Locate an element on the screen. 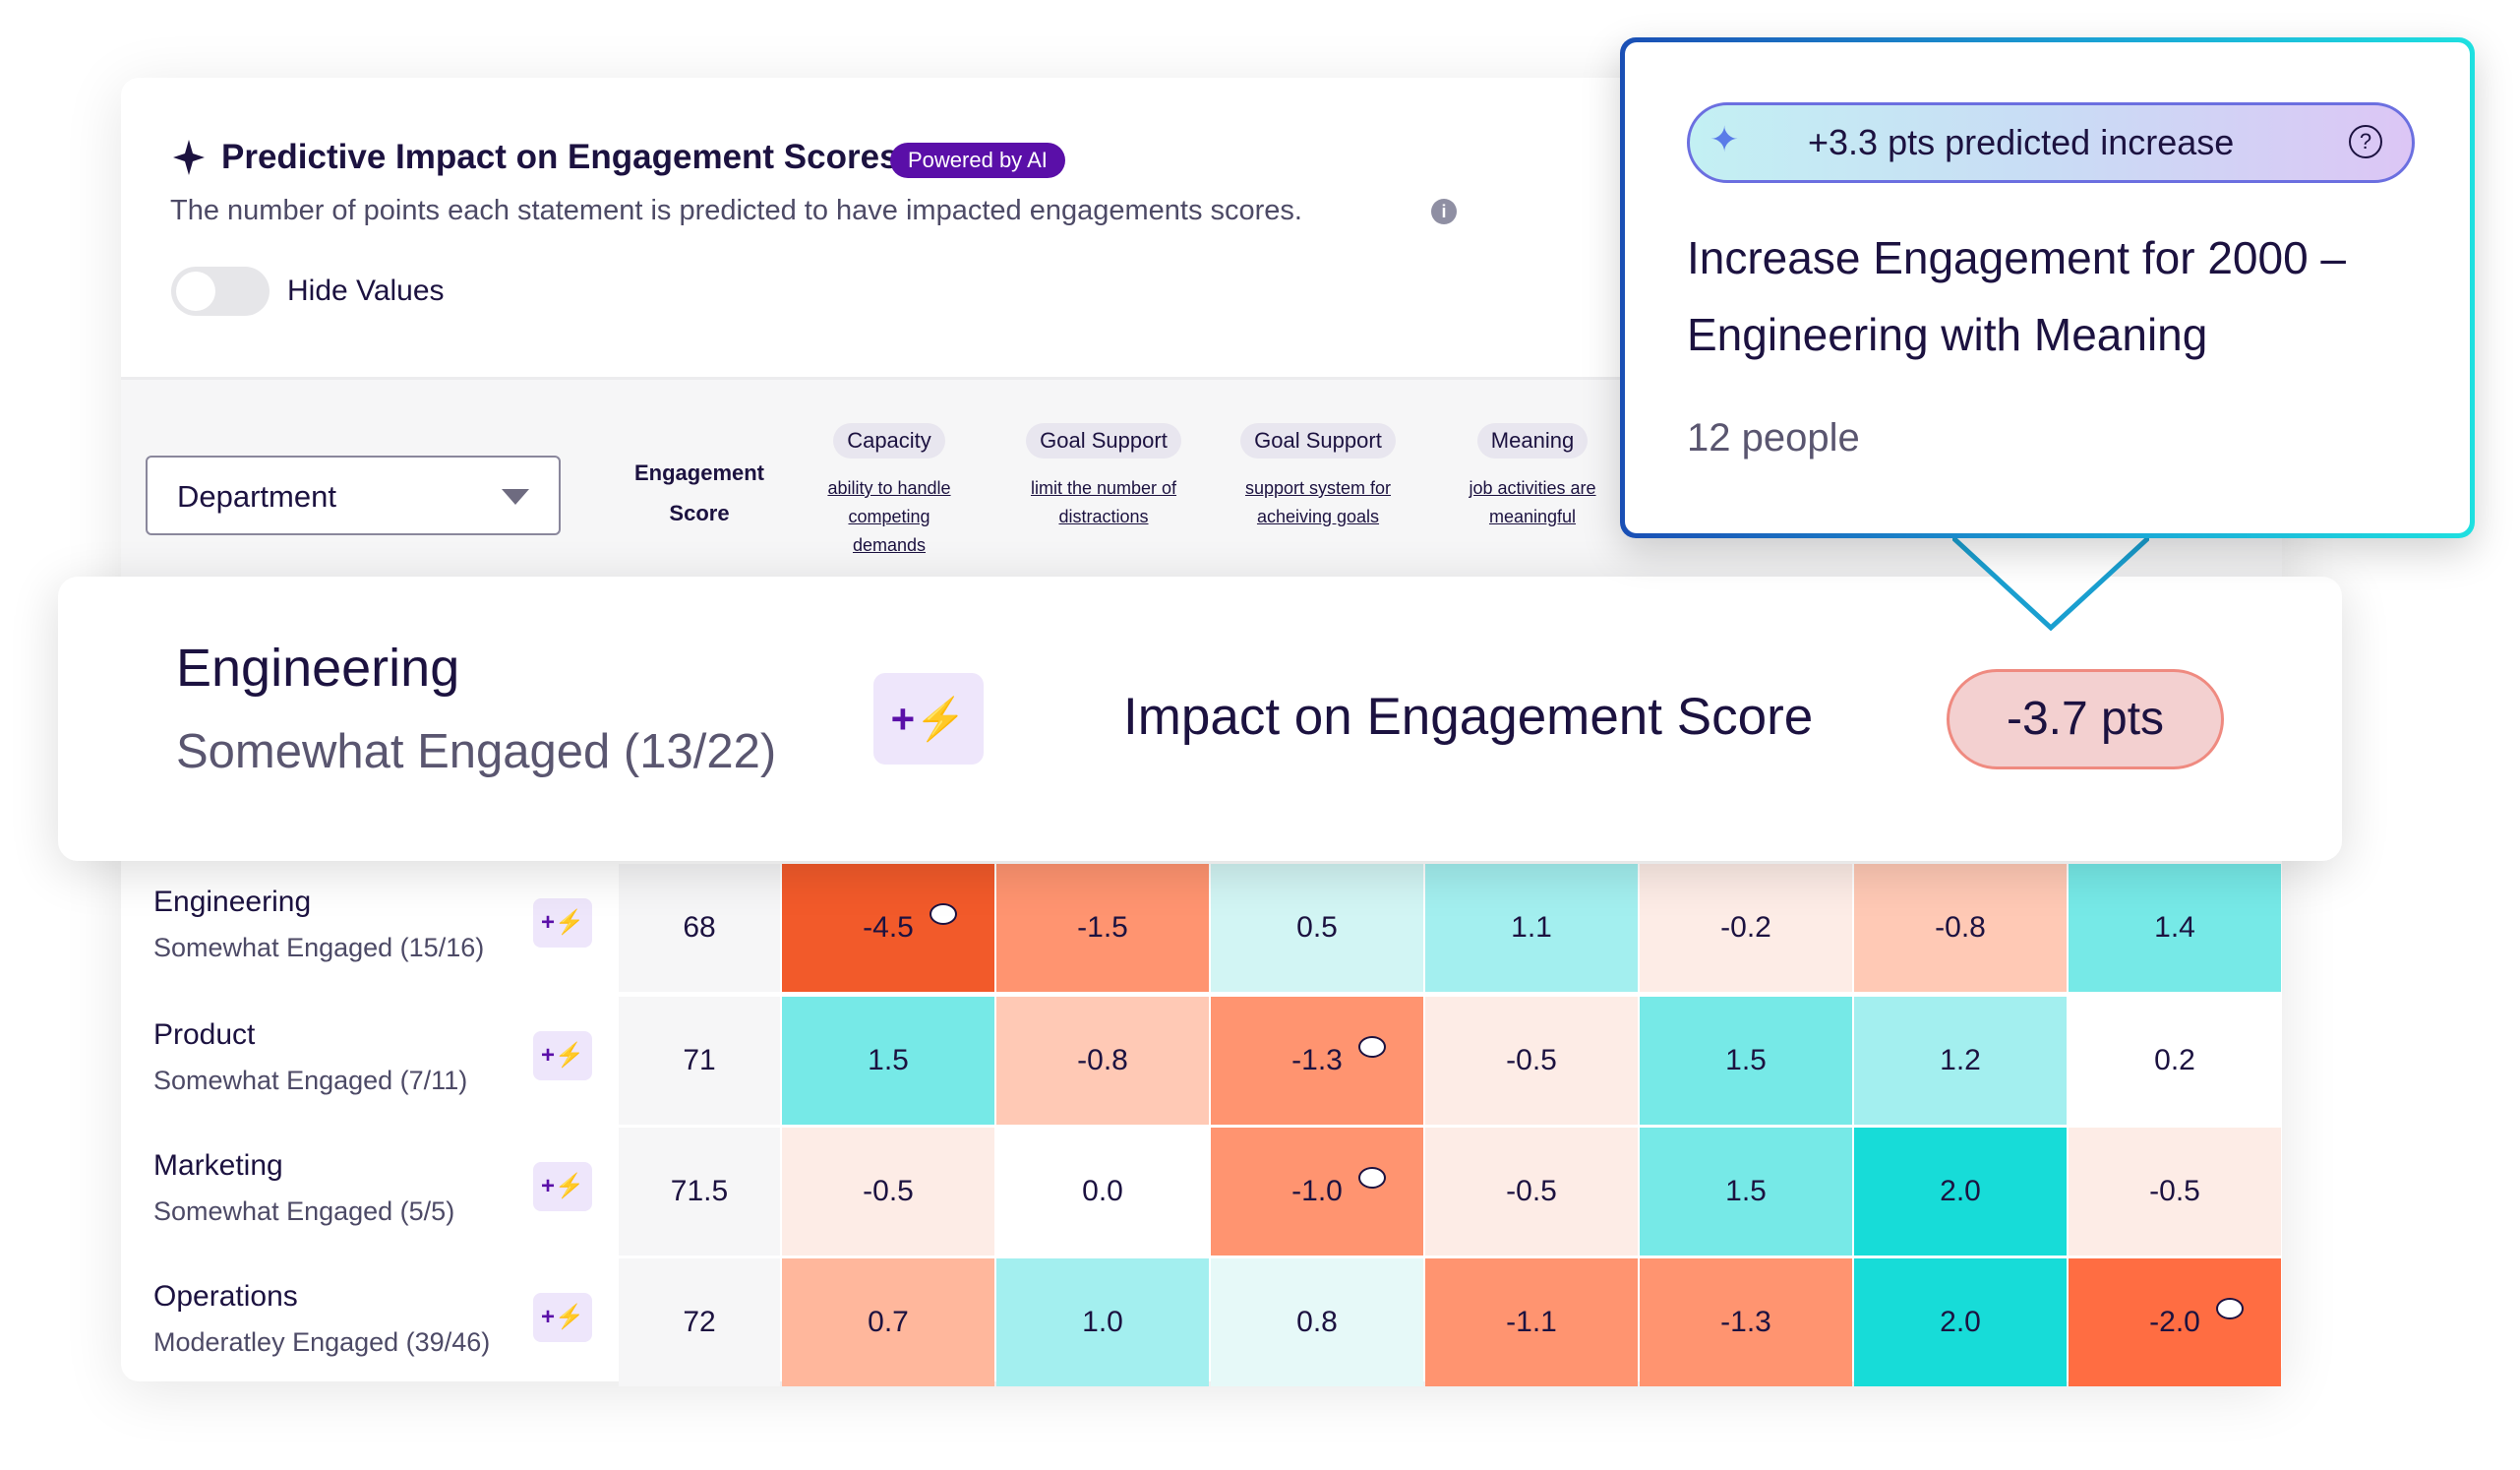 The image size is (2520, 1470). impact-cell: 0.0 is located at coordinates (1102, 1192).